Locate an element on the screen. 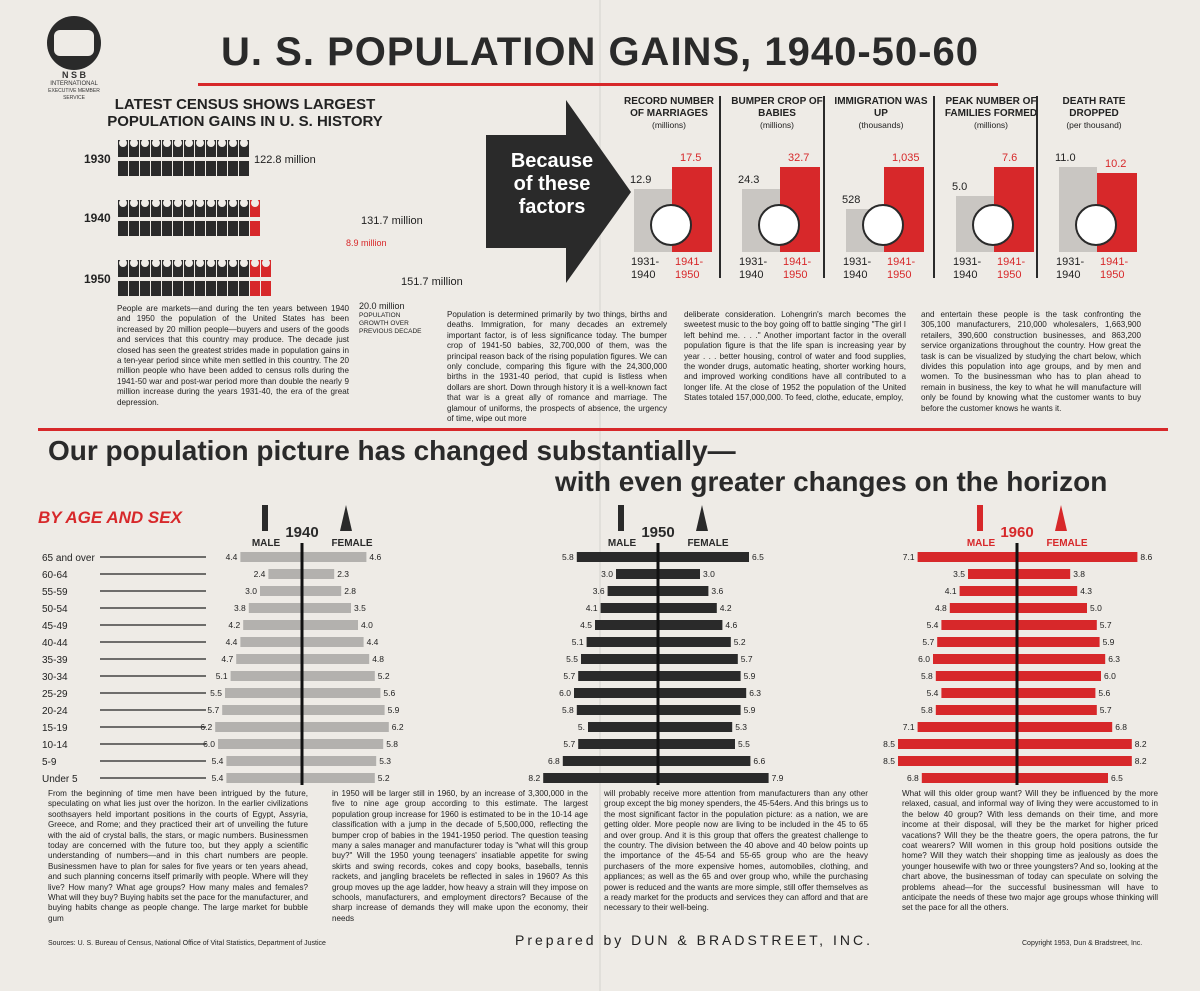 The width and height of the screenshot is (1200, 991). value-label-female: 6.6 is located at coordinates (759, 761).